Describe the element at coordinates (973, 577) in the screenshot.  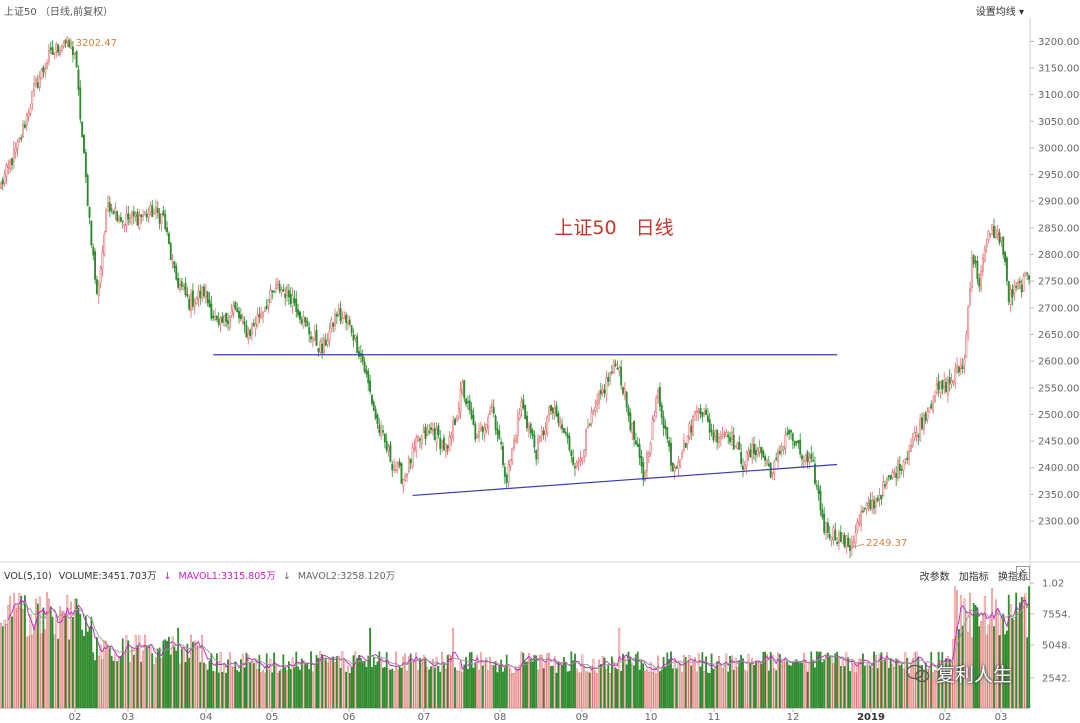
I see `add-indicator-button: 加指标` at that location.